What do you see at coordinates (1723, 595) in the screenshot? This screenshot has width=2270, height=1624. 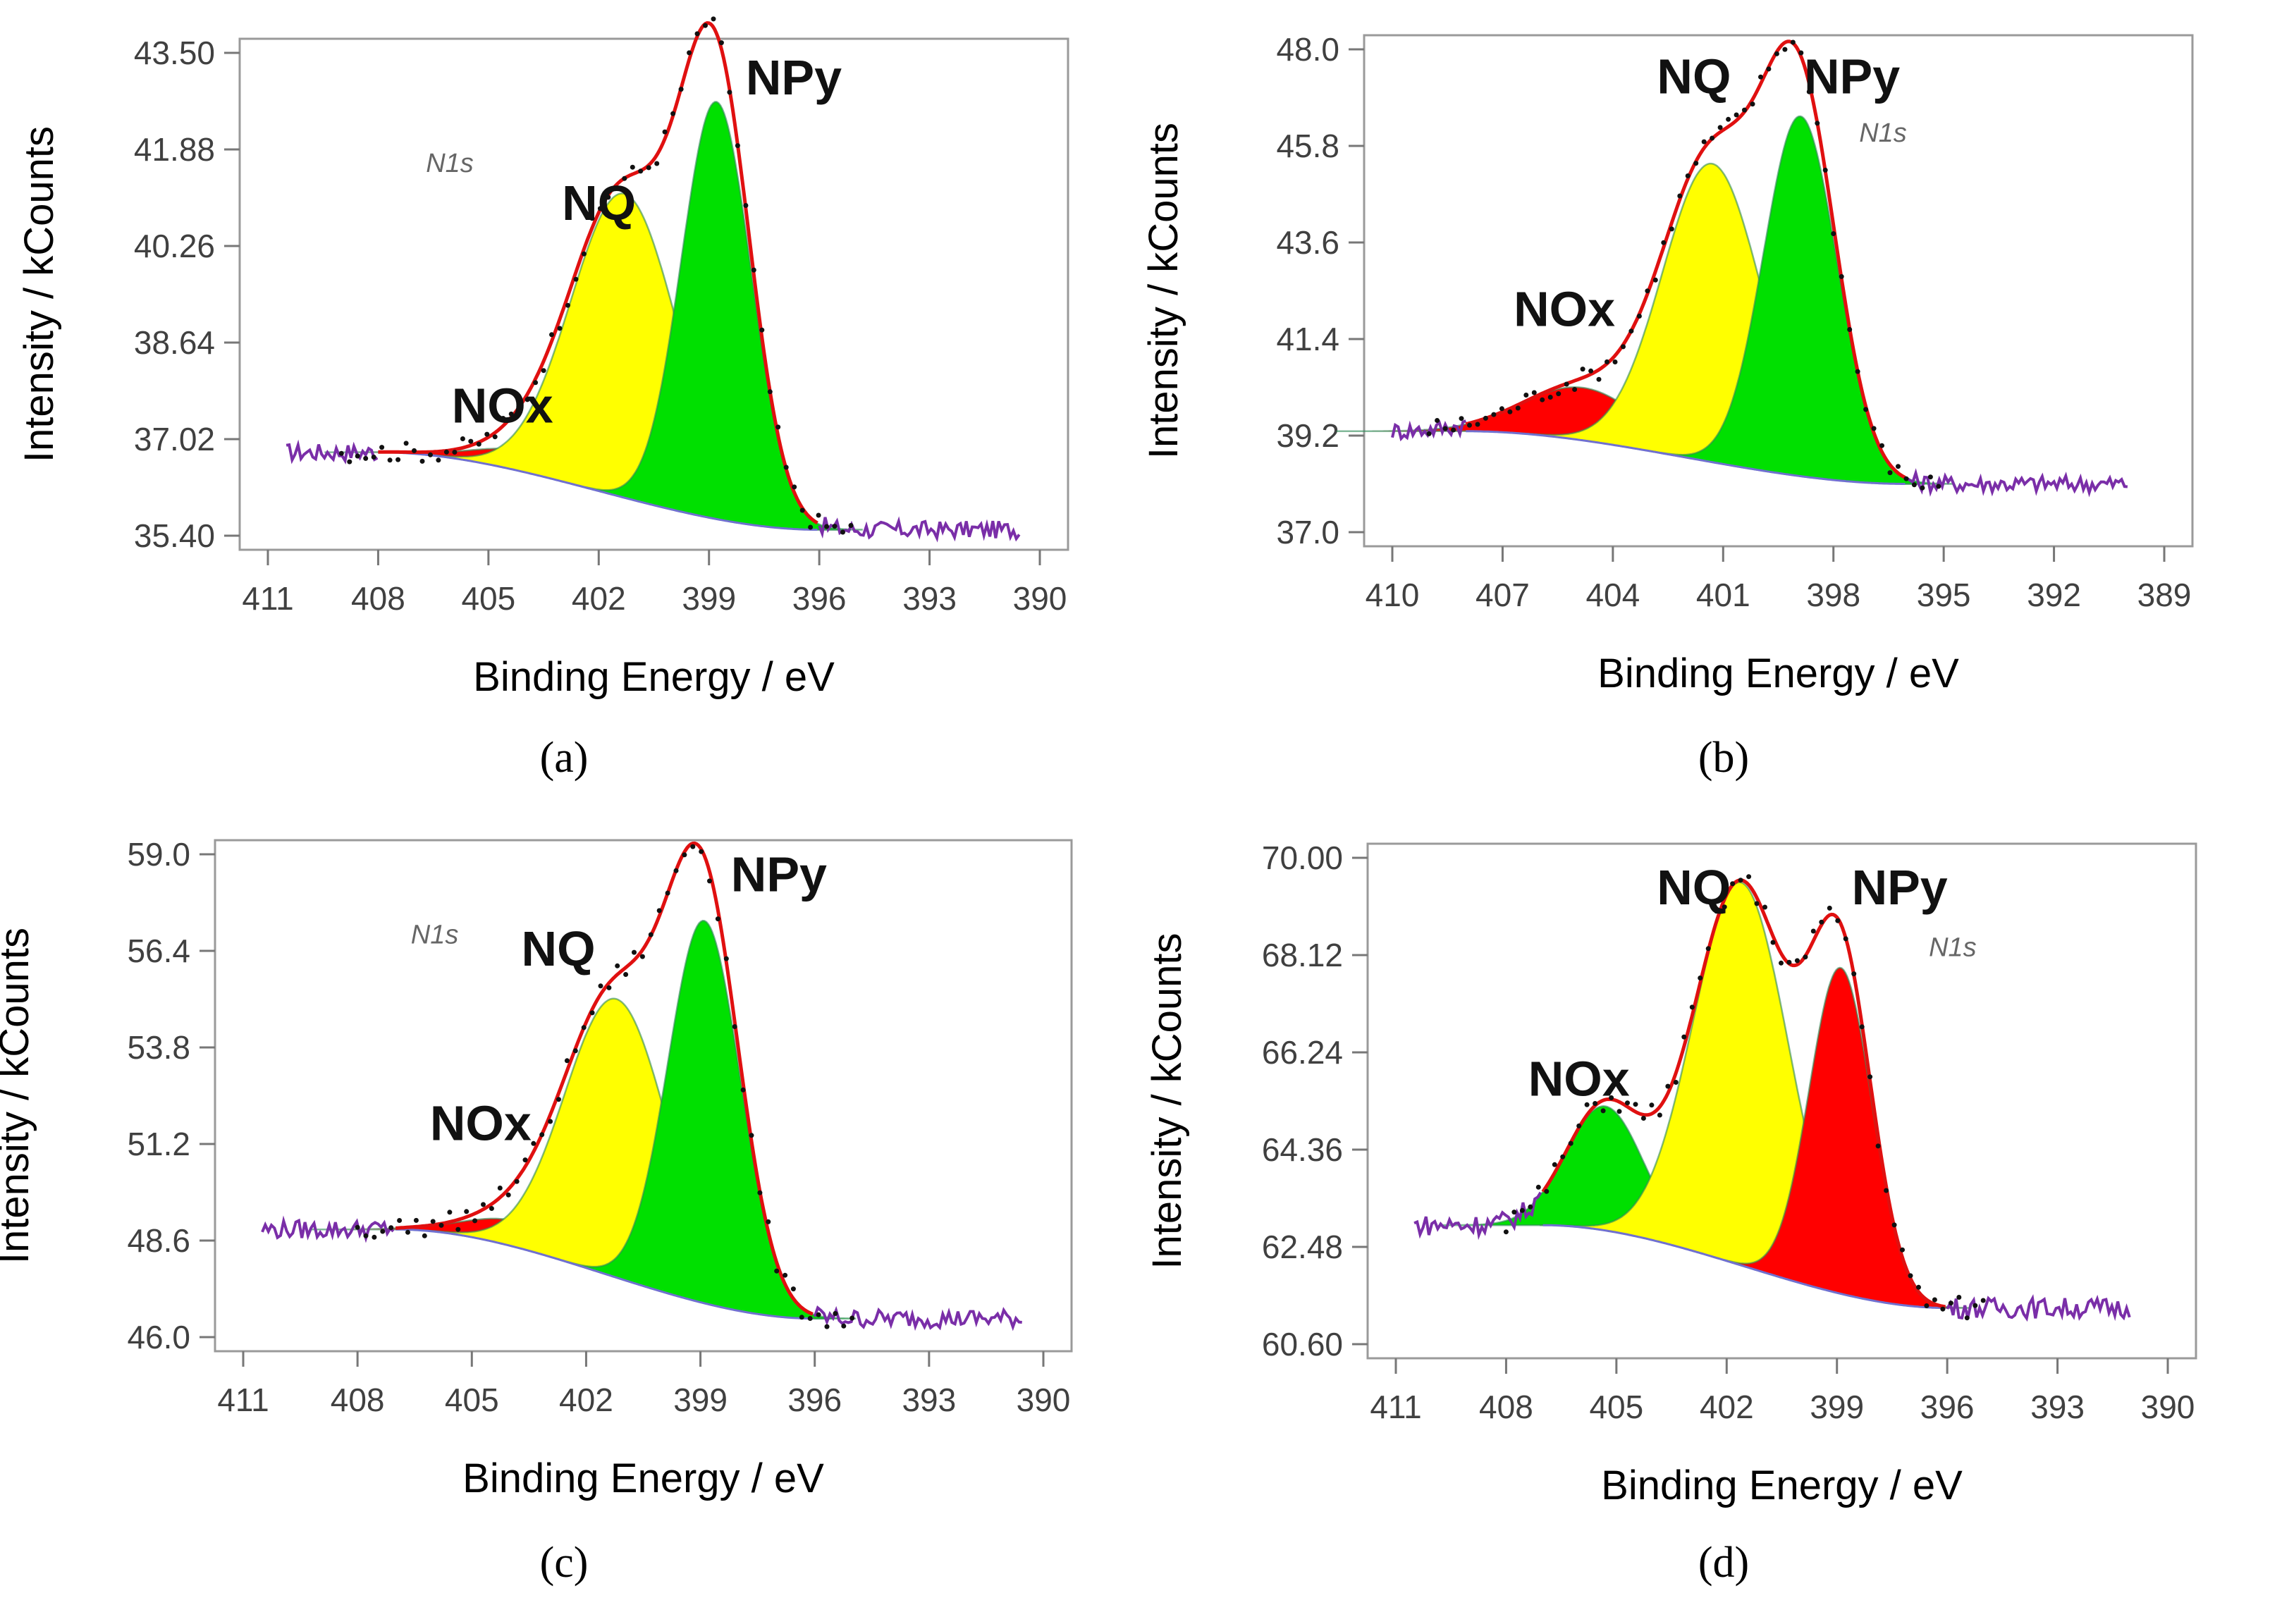 I see `x-tick-label: 401` at bounding box center [1723, 595].